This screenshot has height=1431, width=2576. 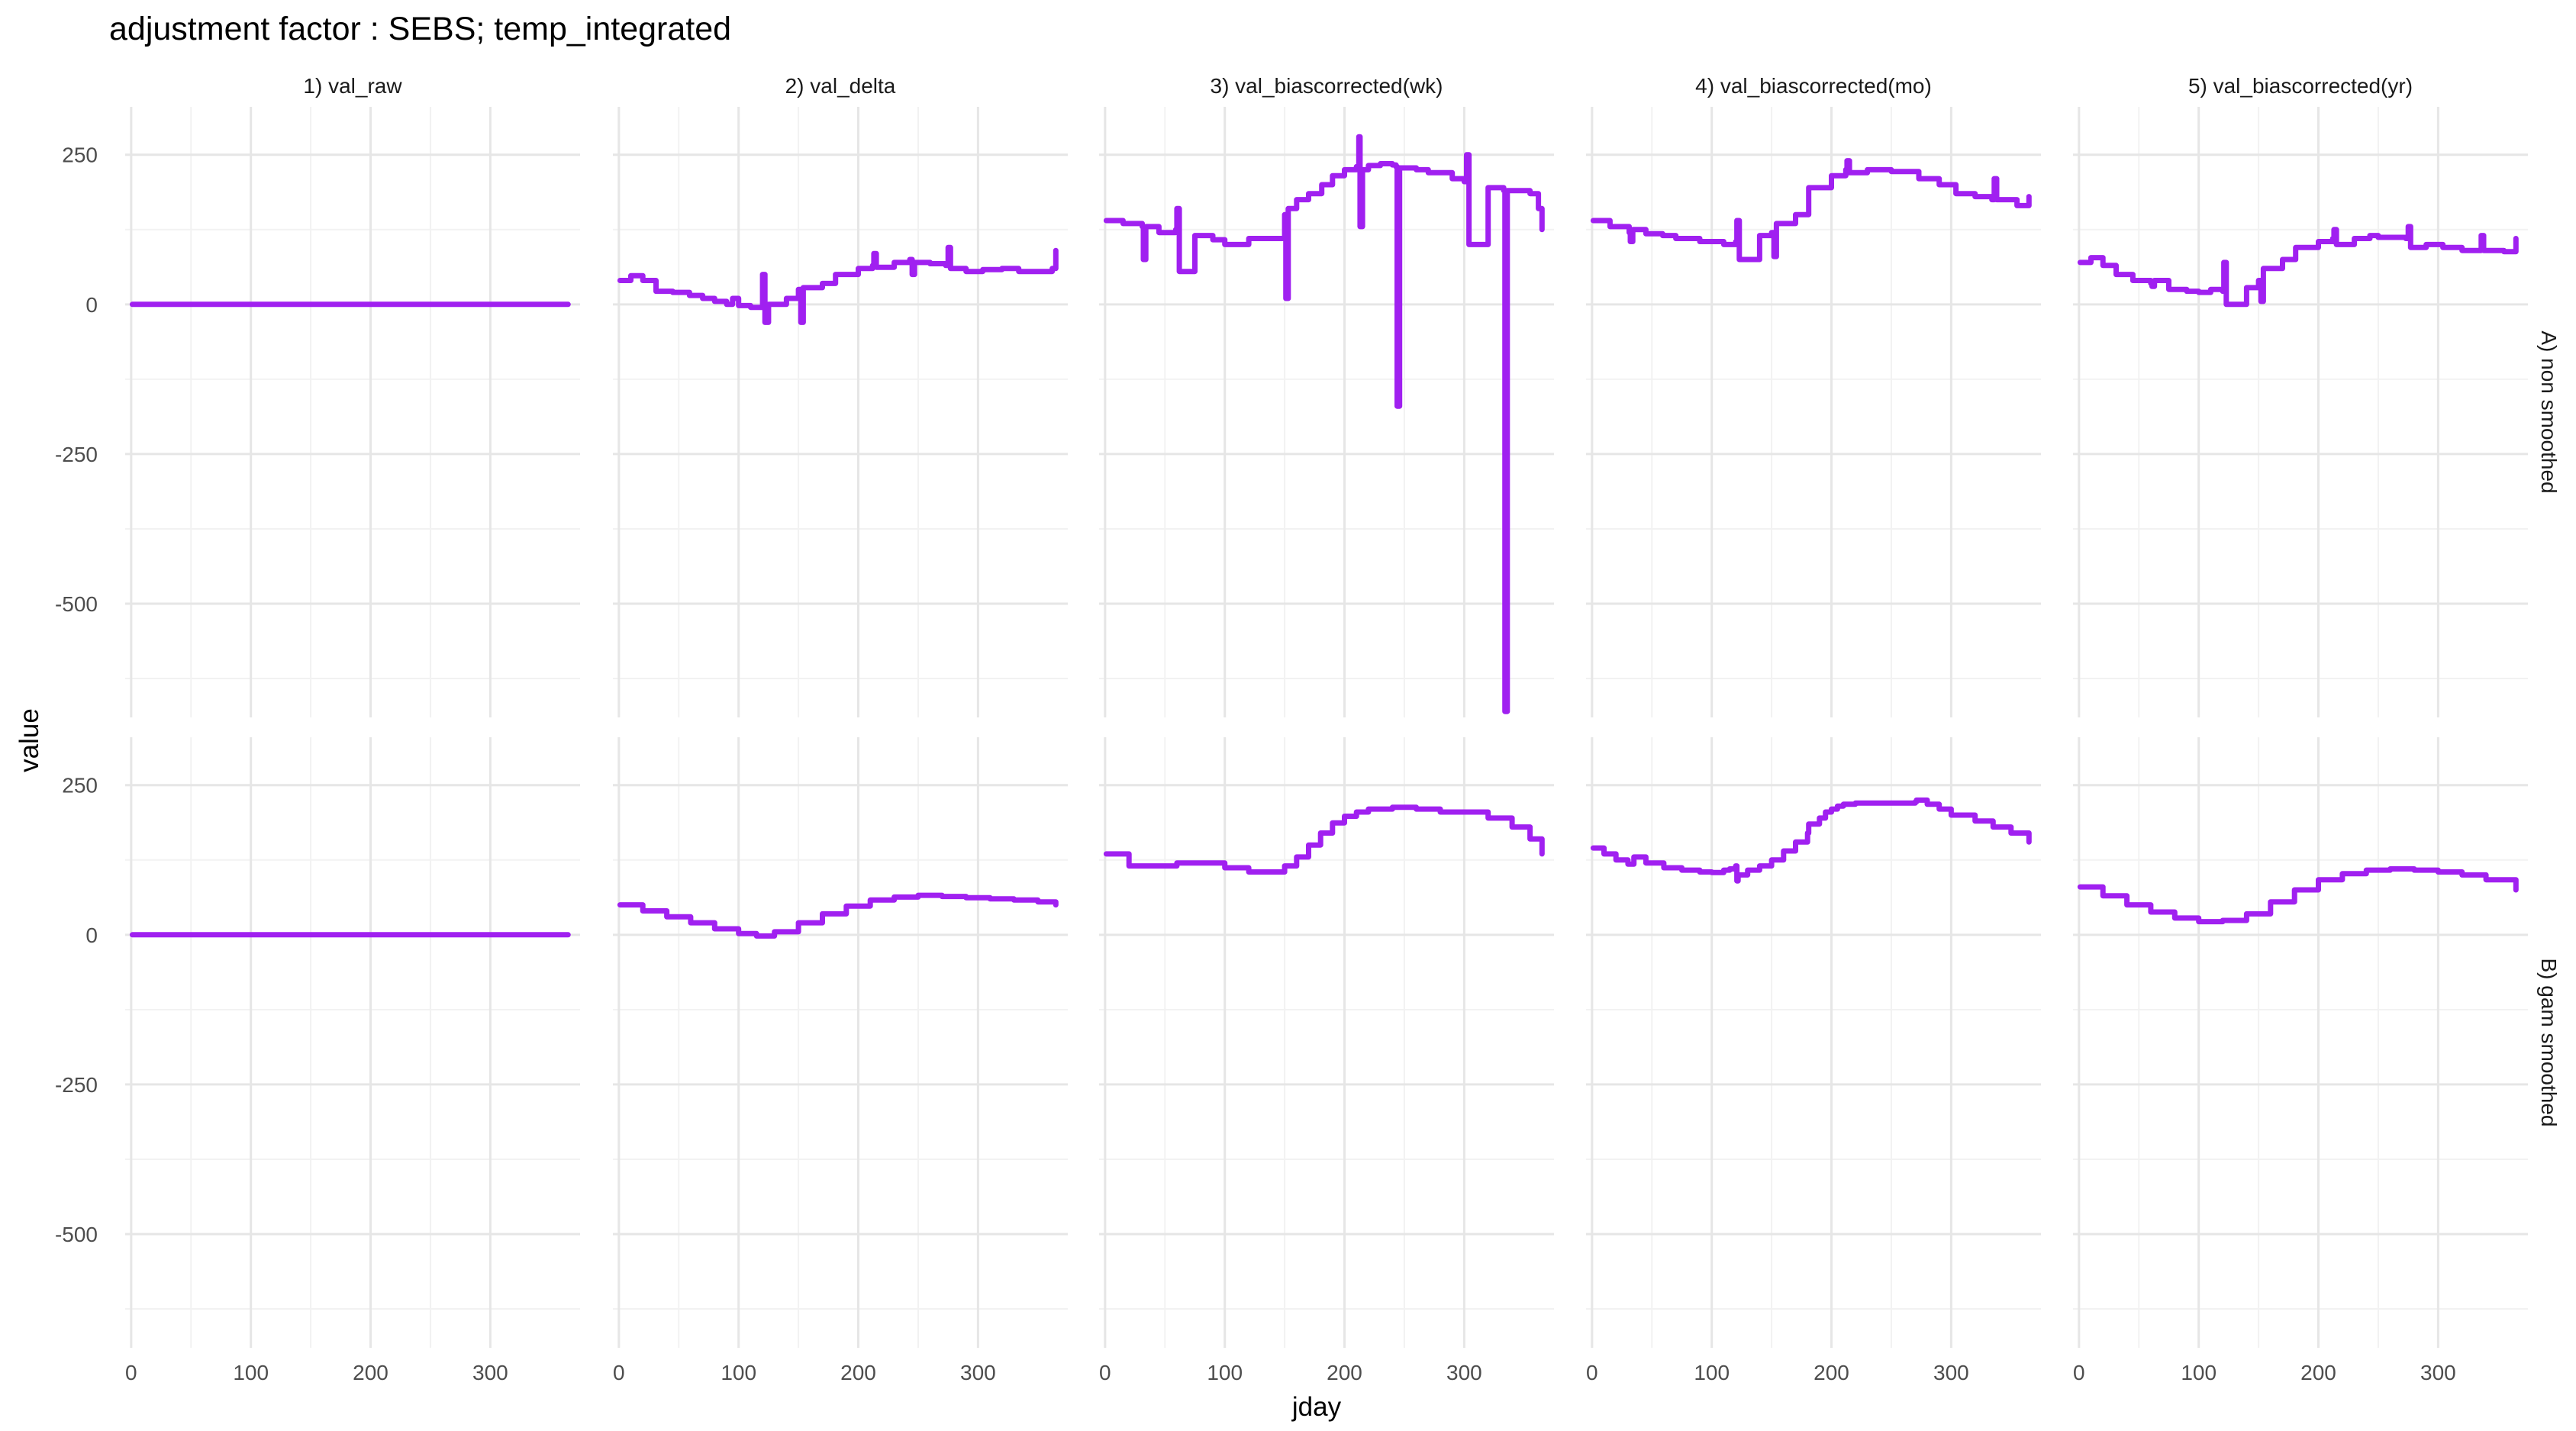 I want to click on facet-row-label: A) non smoothed, so click(x=2549, y=412).